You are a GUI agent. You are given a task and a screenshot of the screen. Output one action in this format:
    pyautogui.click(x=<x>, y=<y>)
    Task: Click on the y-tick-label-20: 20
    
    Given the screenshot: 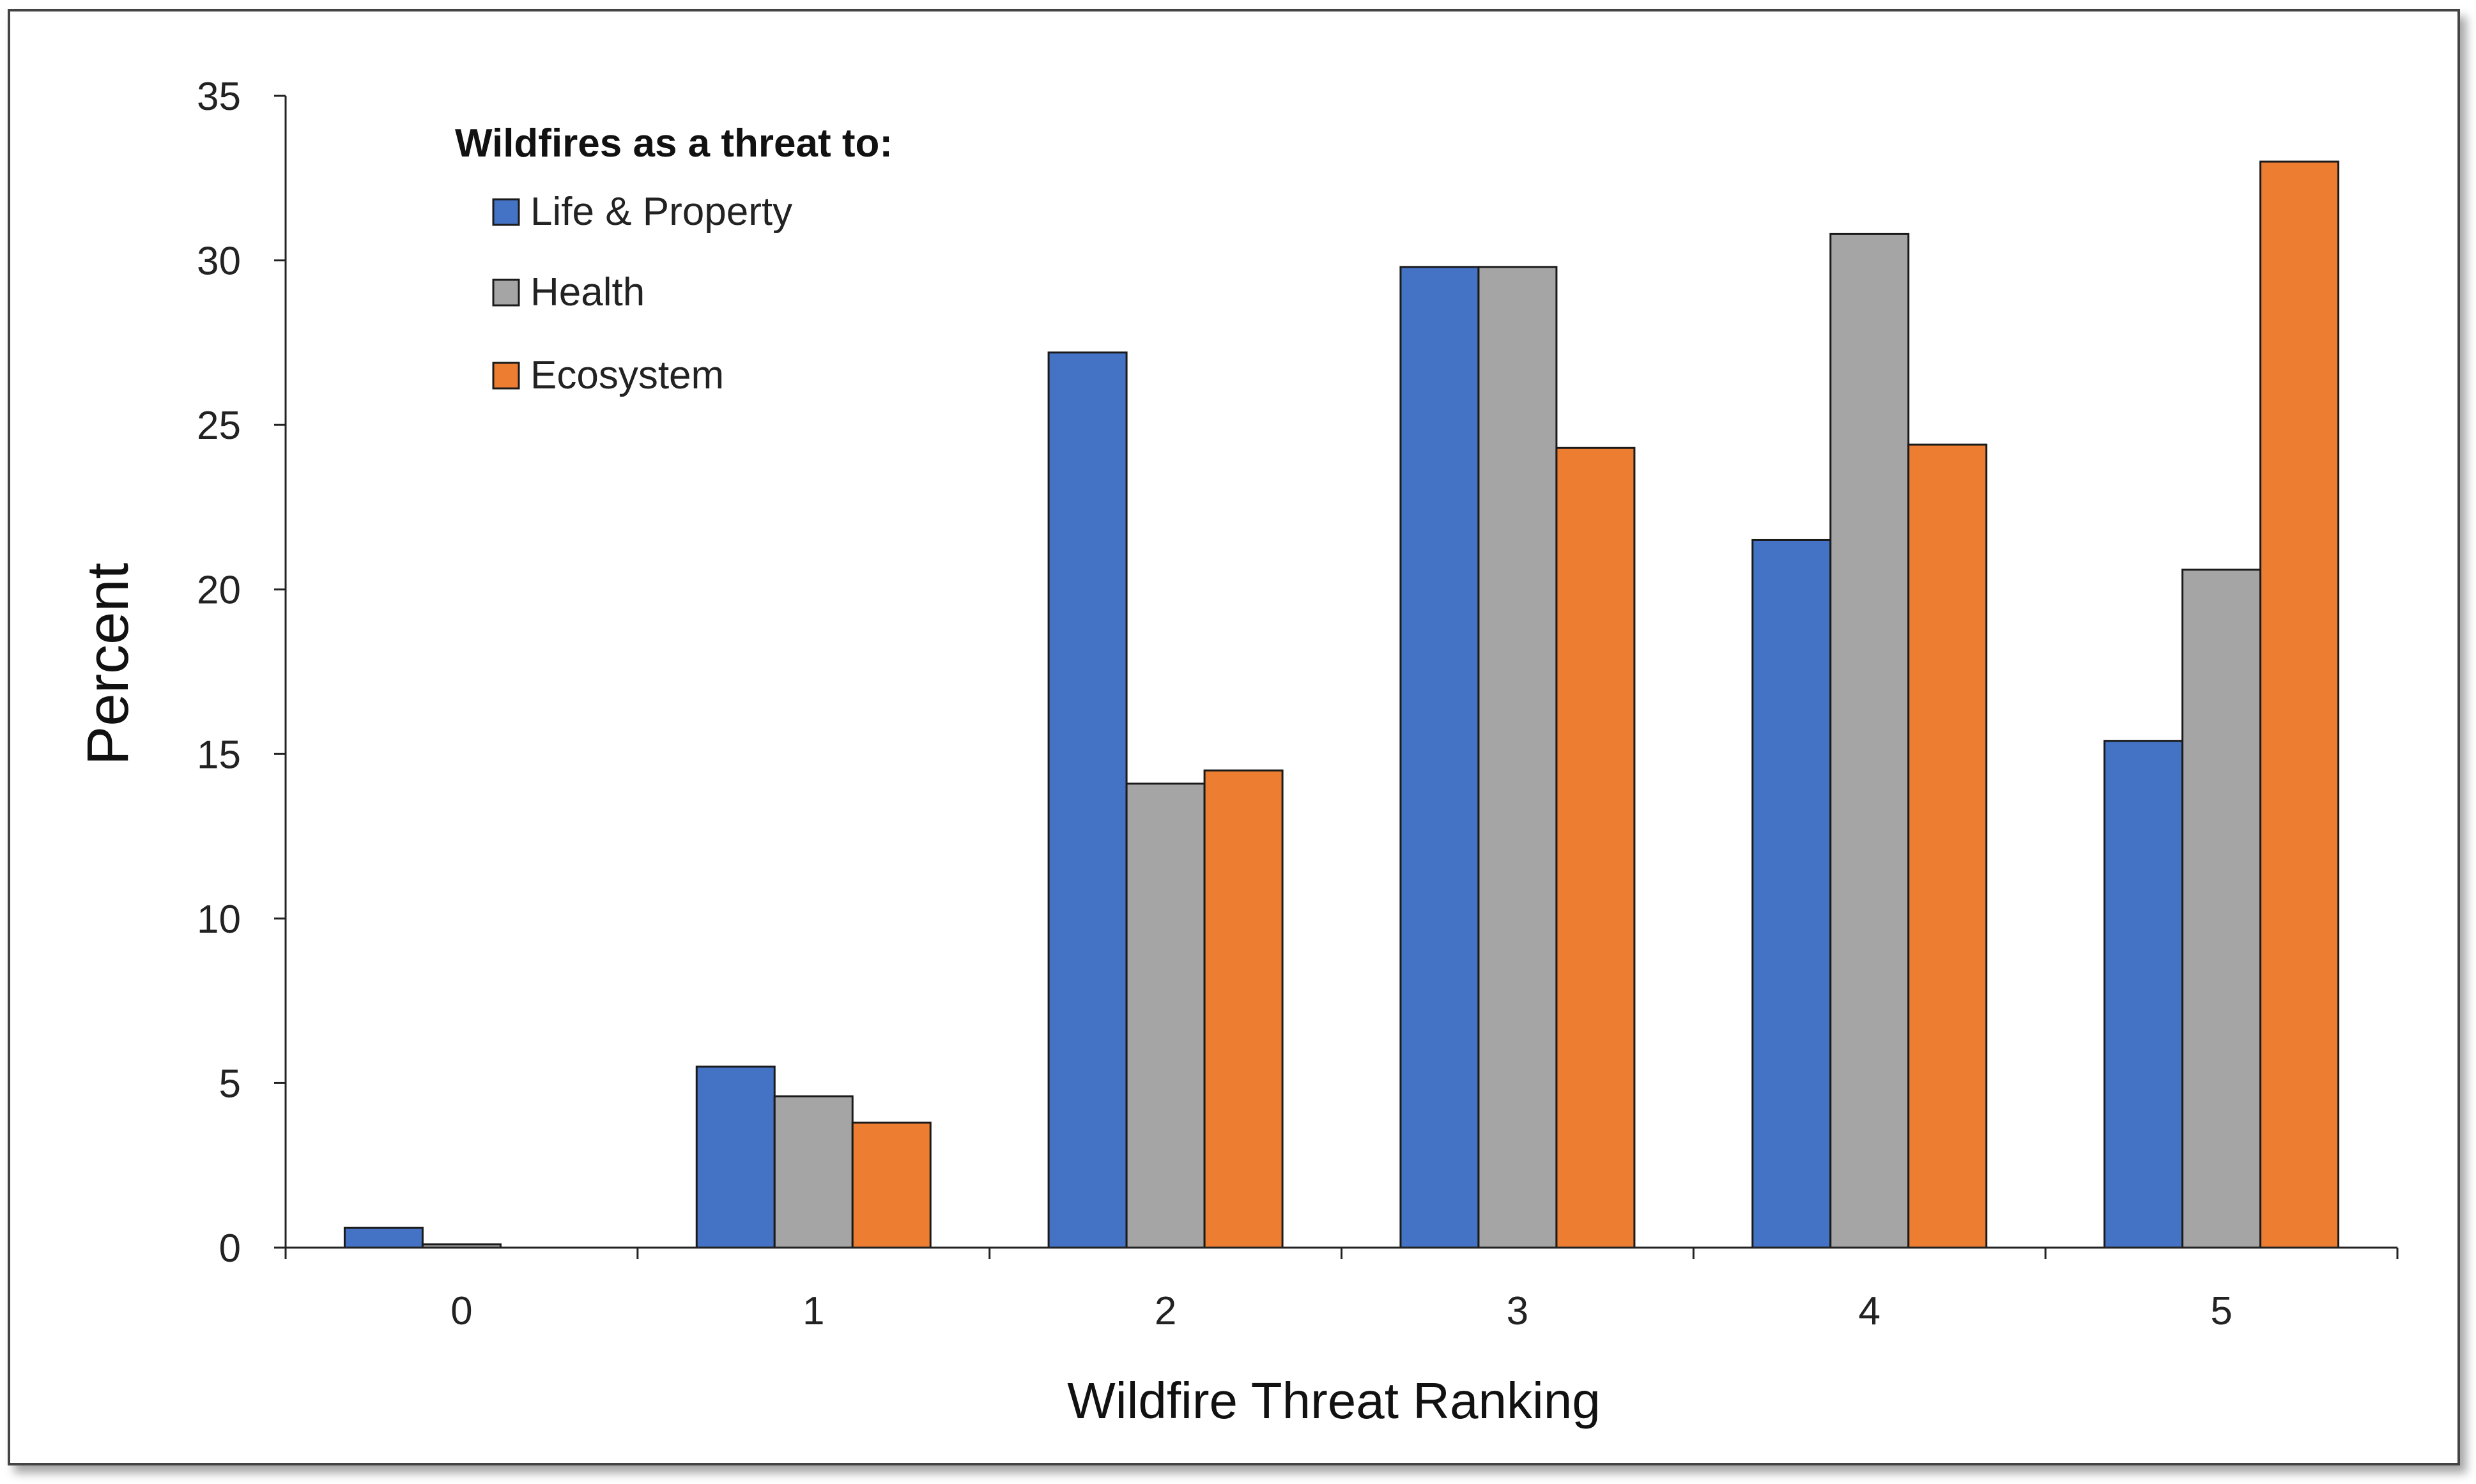 What is the action you would take?
    pyautogui.click(x=219, y=591)
    